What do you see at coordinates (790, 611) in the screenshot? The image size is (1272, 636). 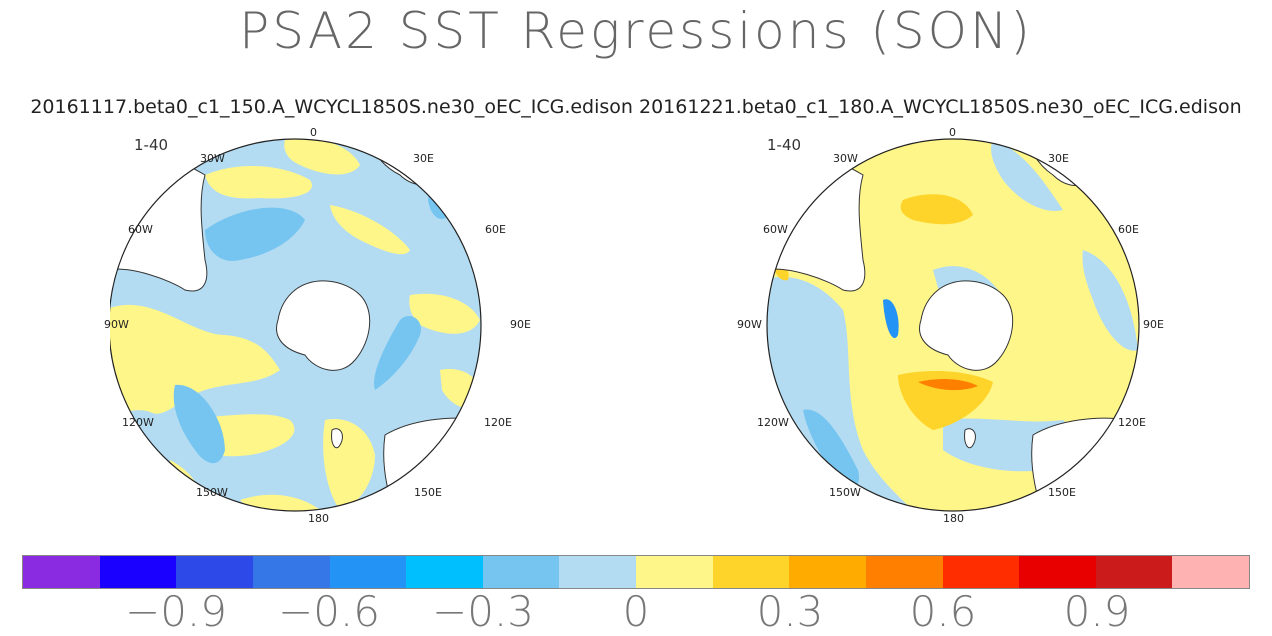 I see `colorbar-tick-label: 0.3` at bounding box center [790, 611].